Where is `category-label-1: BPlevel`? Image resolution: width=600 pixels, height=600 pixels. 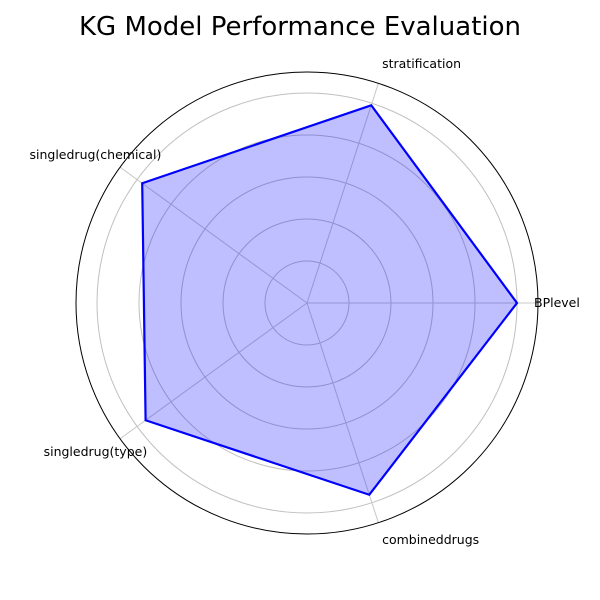 category-label-1: BPlevel is located at coordinates (557, 302).